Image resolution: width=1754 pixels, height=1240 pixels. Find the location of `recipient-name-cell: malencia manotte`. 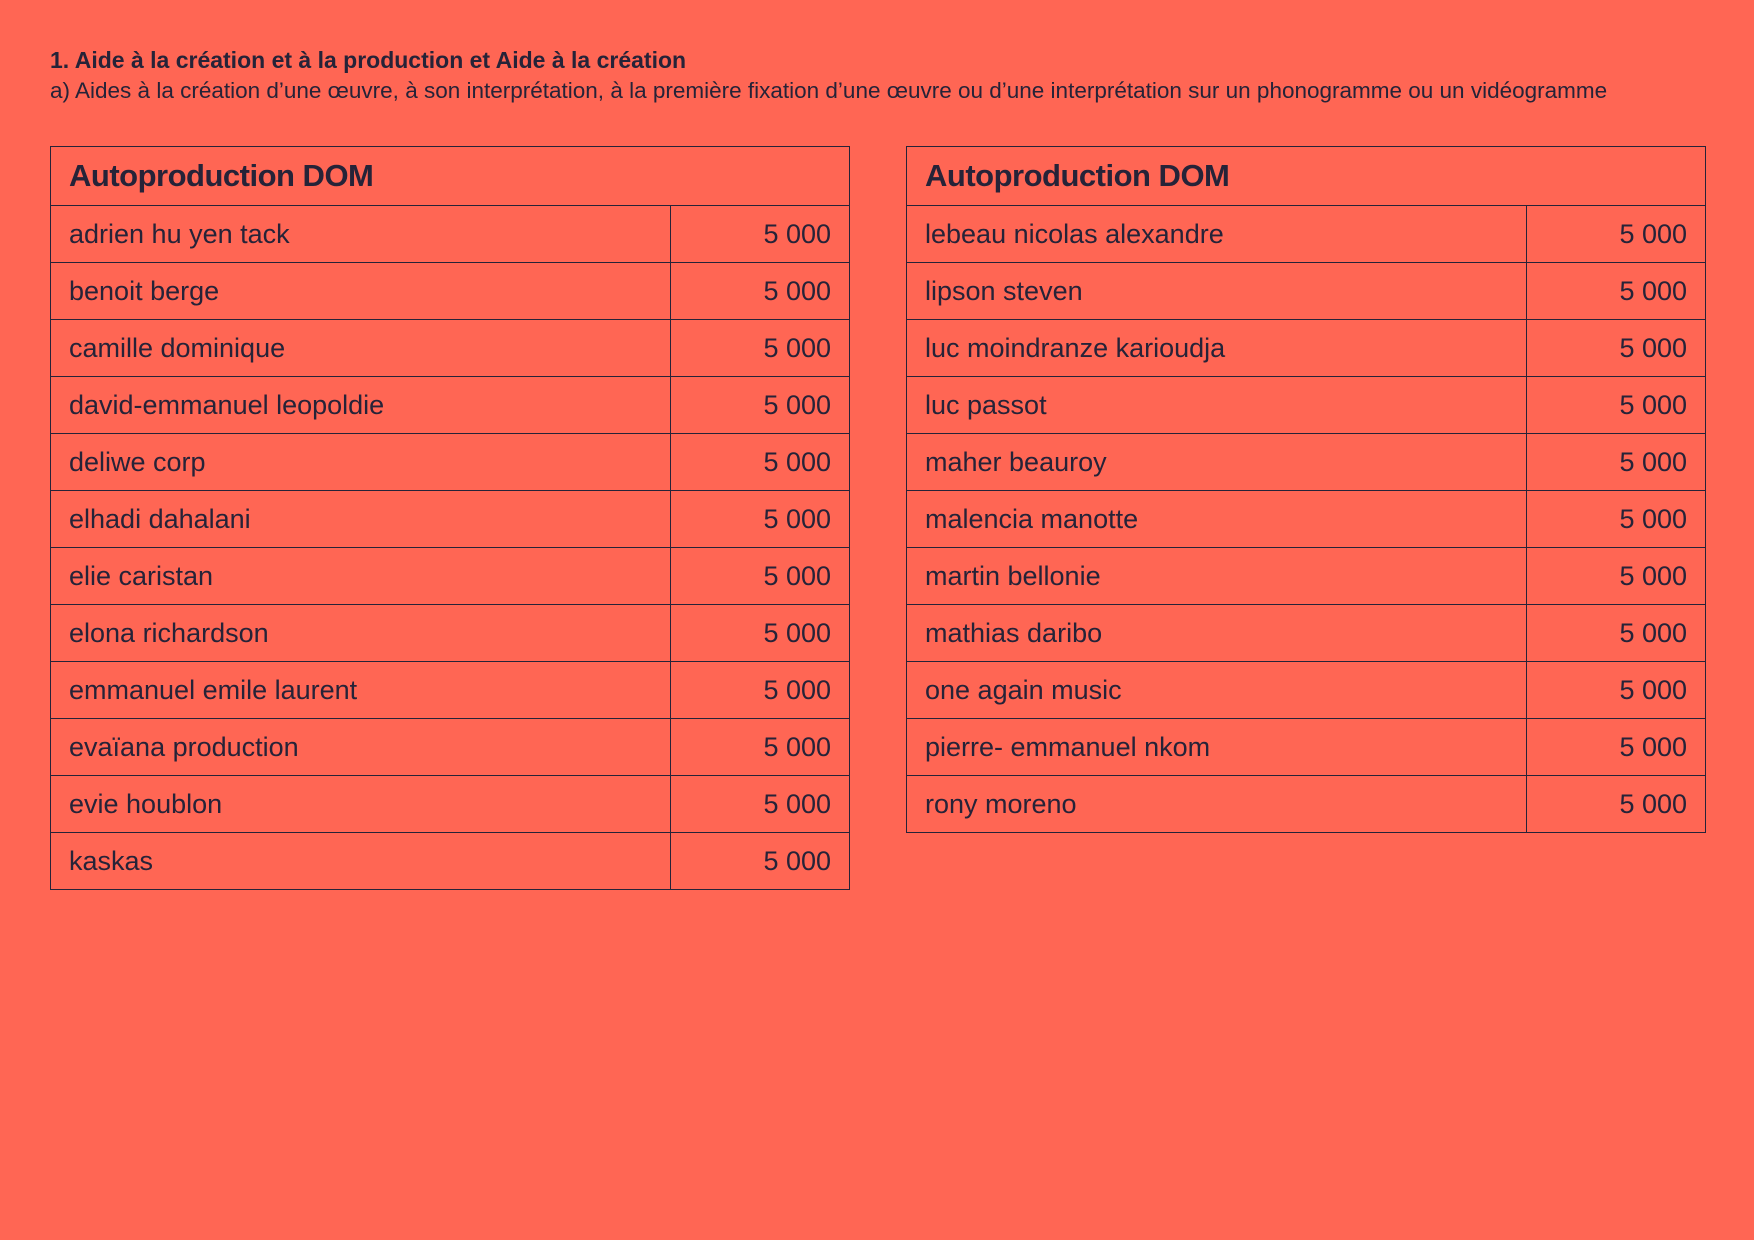

recipient-name-cell: malencia manotte is located at coordinates (1216, 519).